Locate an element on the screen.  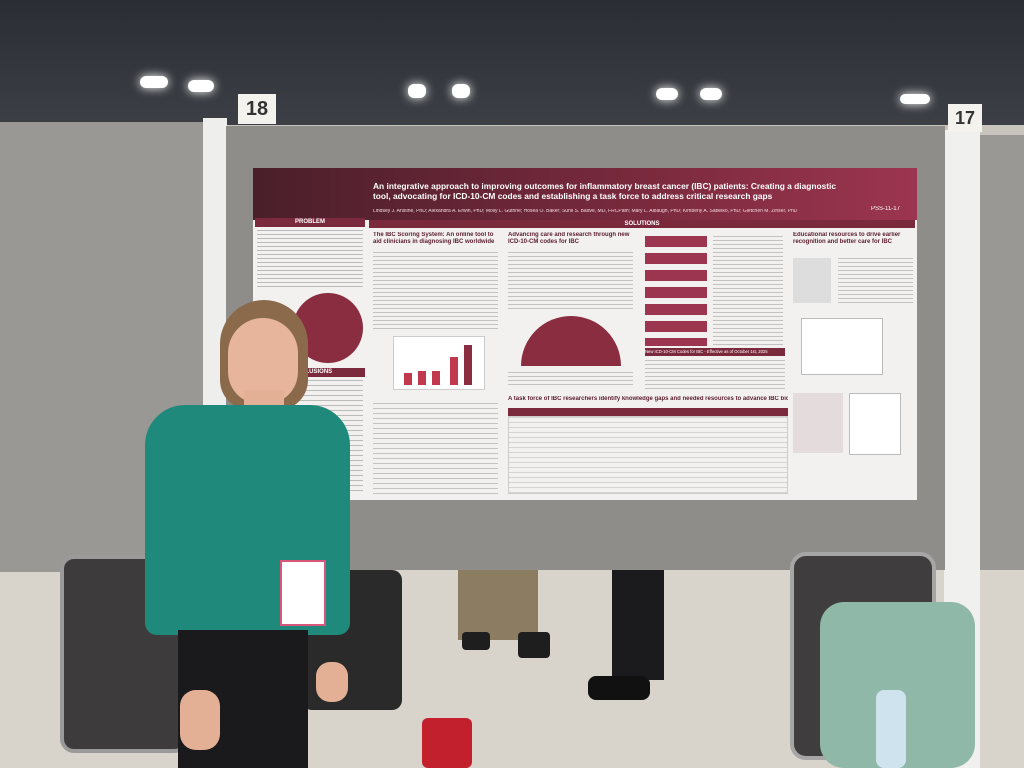
diagram is located at coordinates (571, 341).